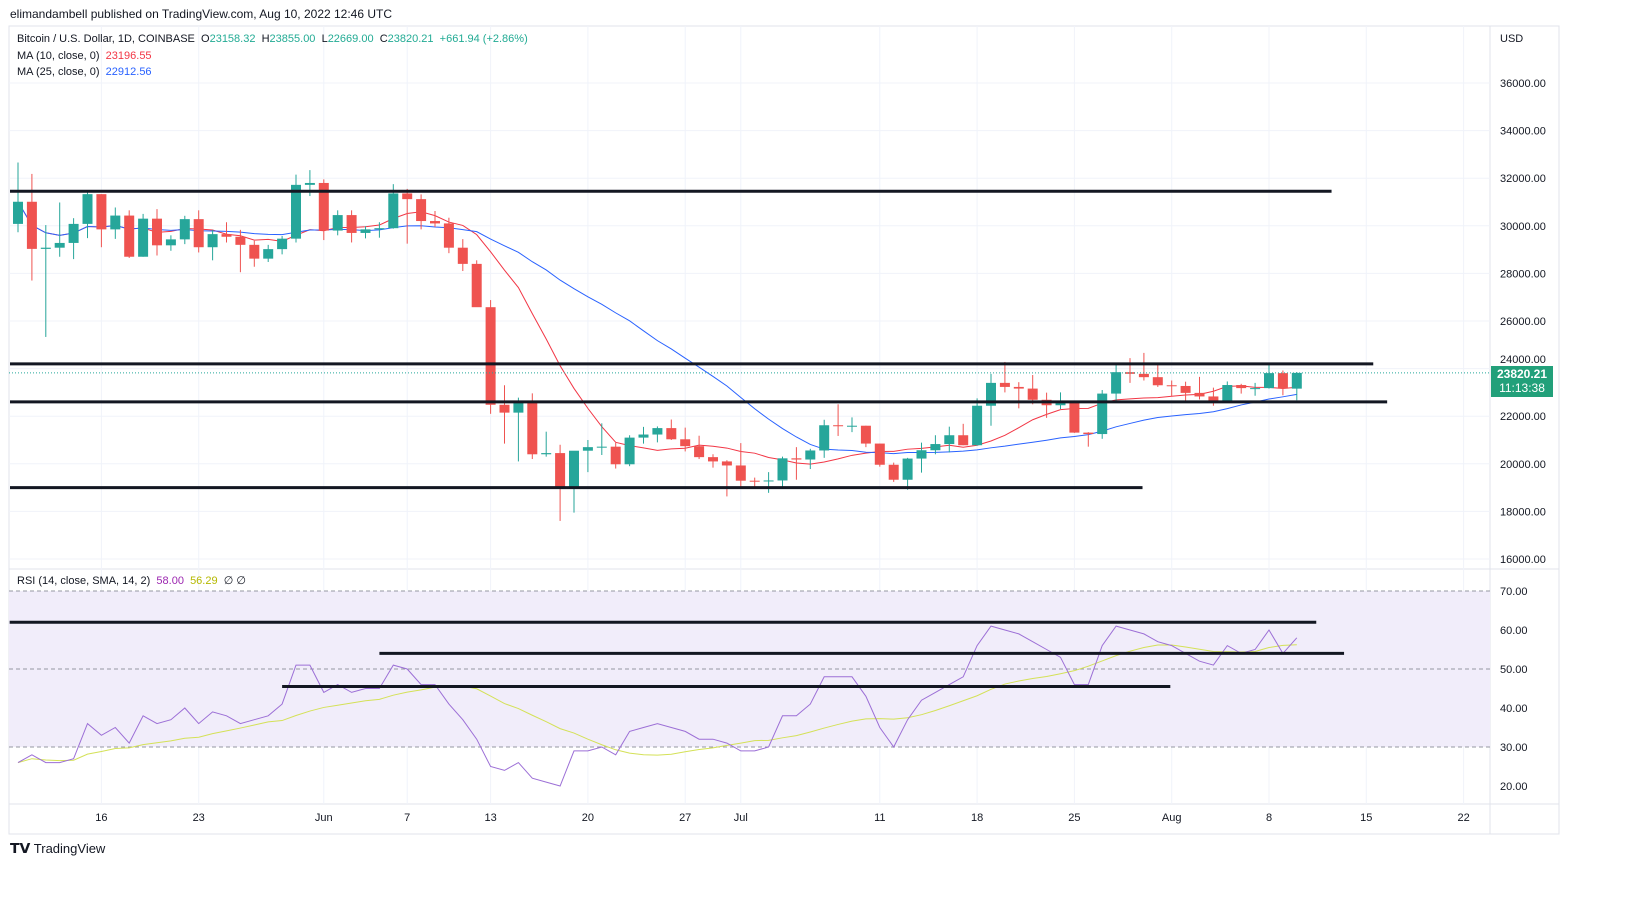 The width and height of the screenshot is (1633, 901). What do you see at coordinates (657, 706) in the screenshot?
I see `rsi-line` at bounding box center [657, 706].